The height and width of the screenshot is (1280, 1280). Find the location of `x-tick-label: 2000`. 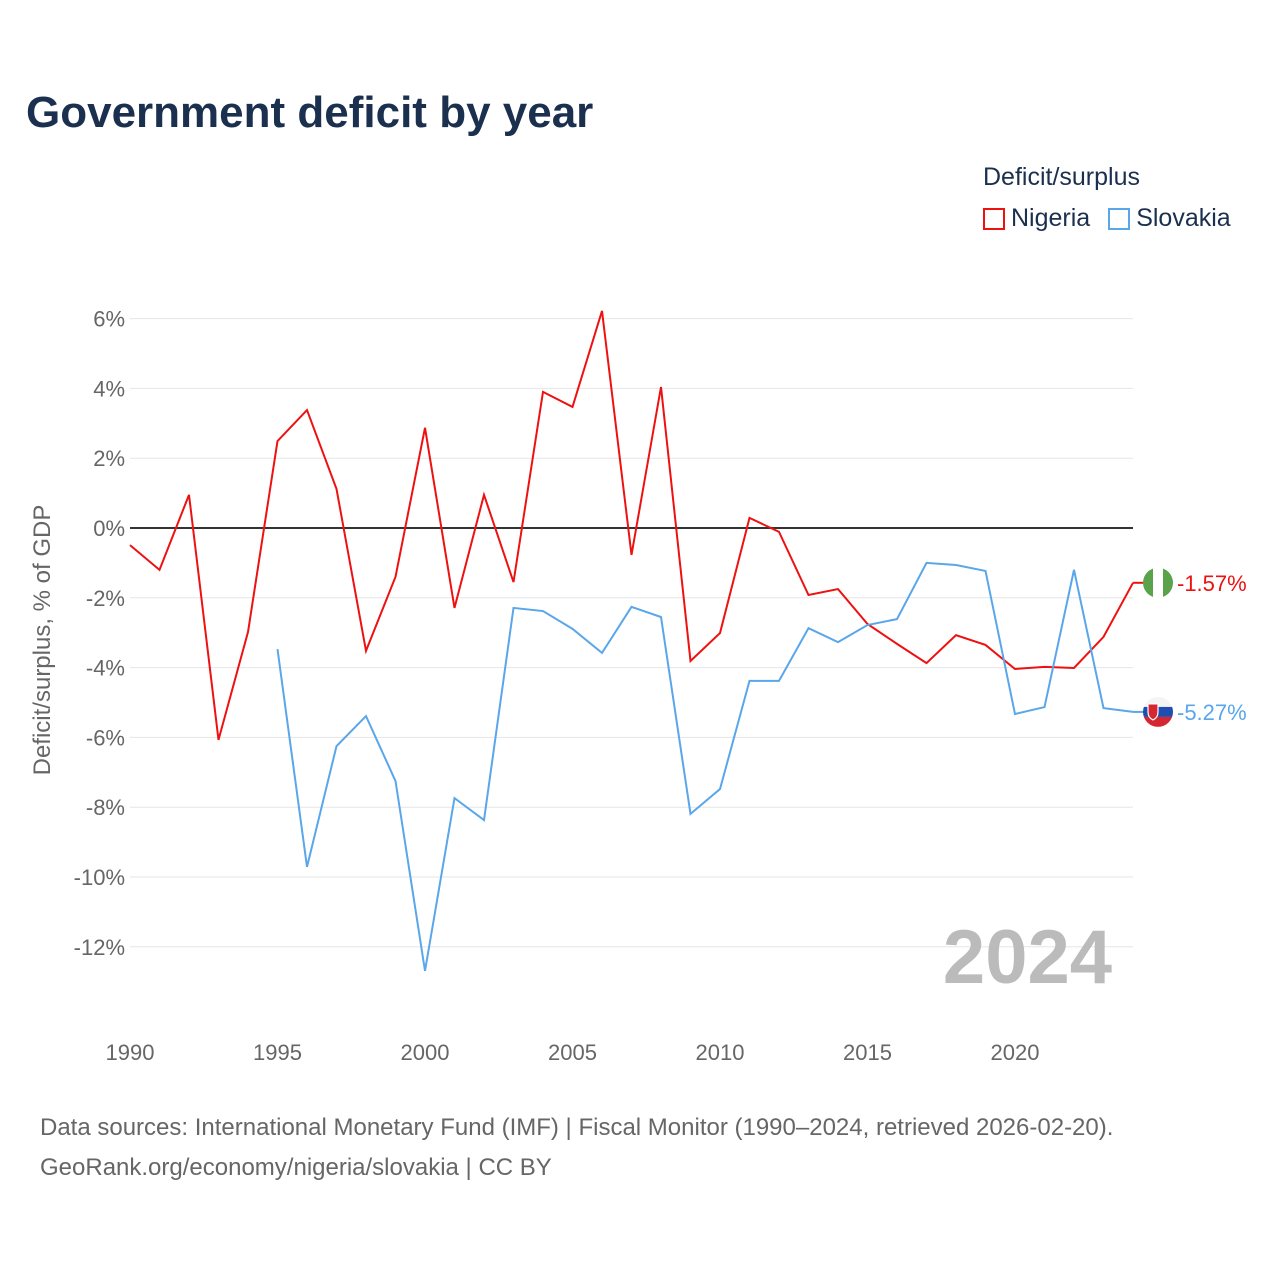

x-tick-label: 2000 is located at coordinates (425, 1052).